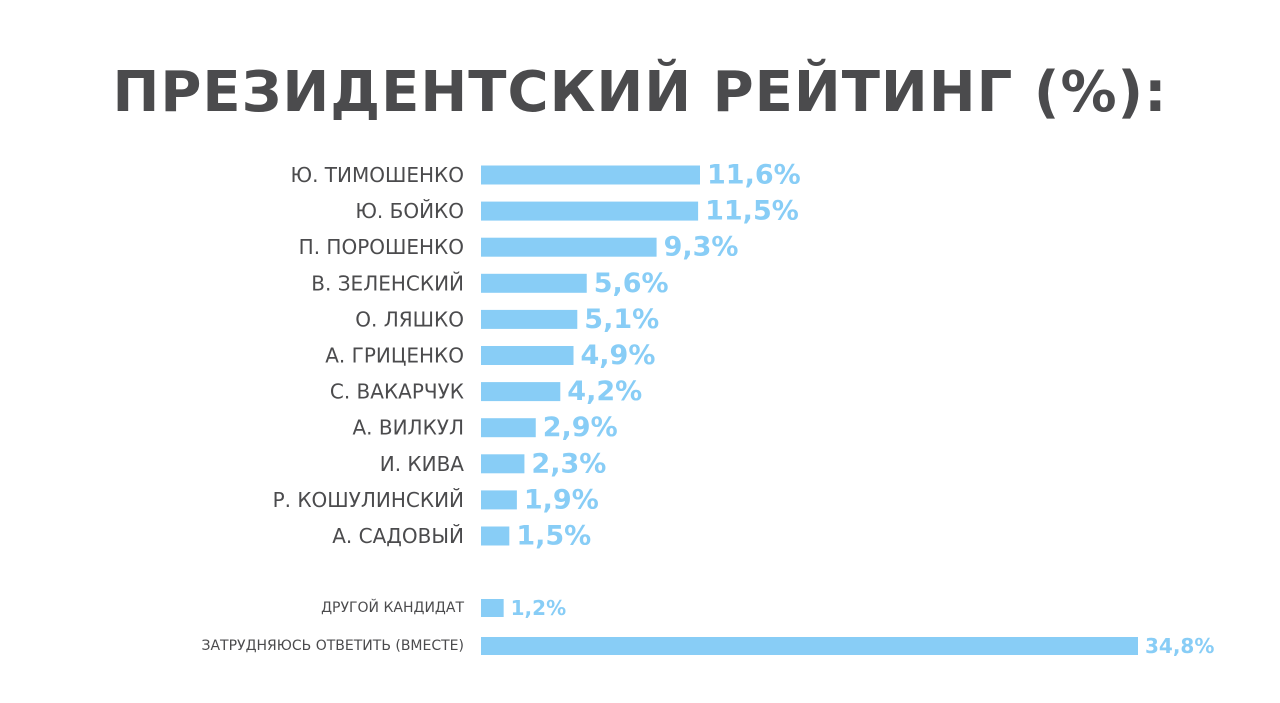 This screenshot has height=703, width=1280. Describe the element at coordinates (621, 319) in the screenshot. I see `value-label: 5,1%` at that location.